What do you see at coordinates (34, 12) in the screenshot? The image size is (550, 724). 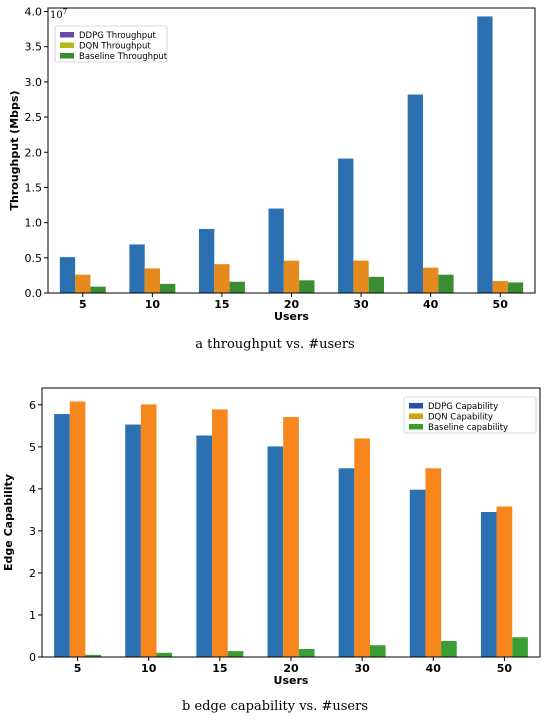 I see `y-tick-label: 4.0` at bounding box center [34, 12].